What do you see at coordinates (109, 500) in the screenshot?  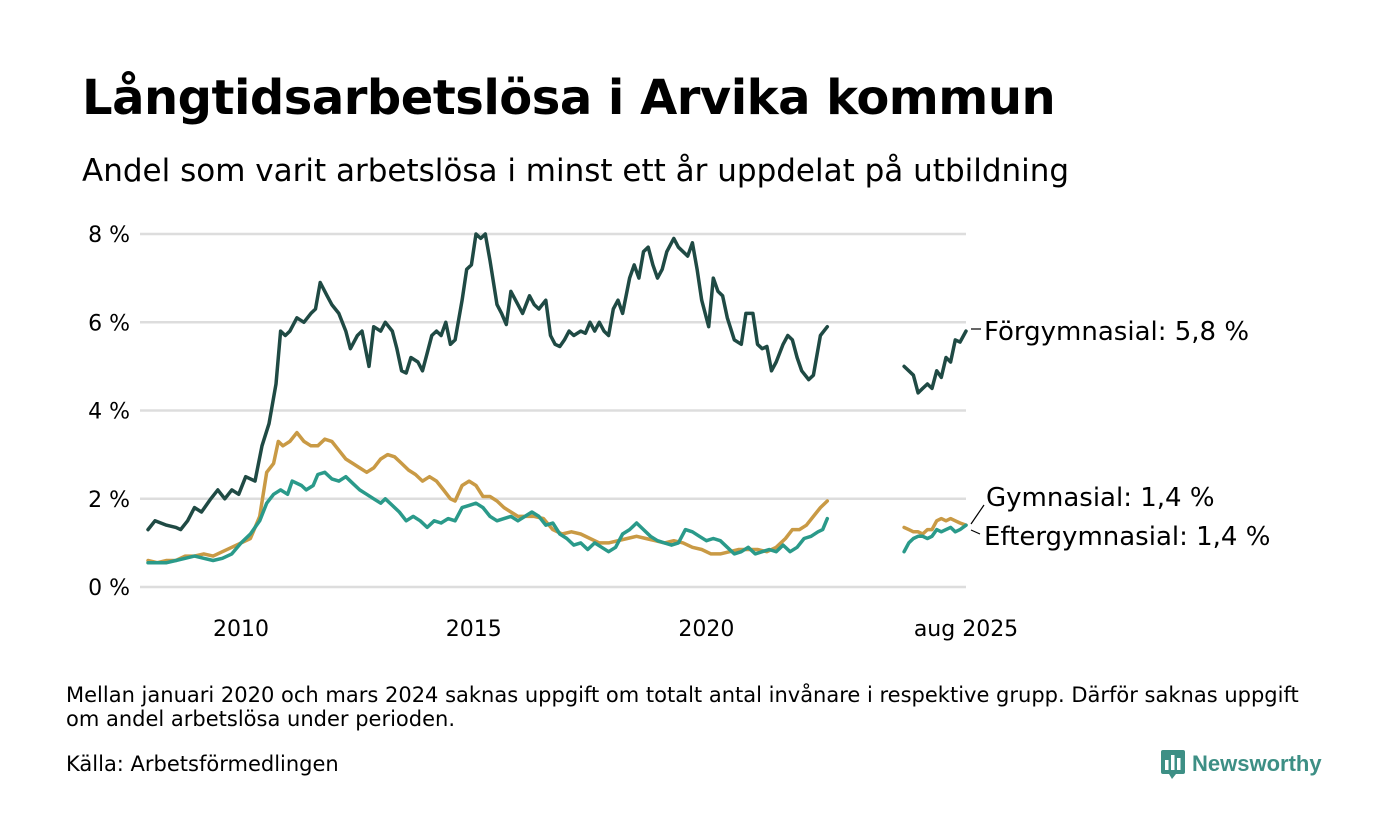 I see `y-tick-label: 2 %` at bounding box center [109, 500].